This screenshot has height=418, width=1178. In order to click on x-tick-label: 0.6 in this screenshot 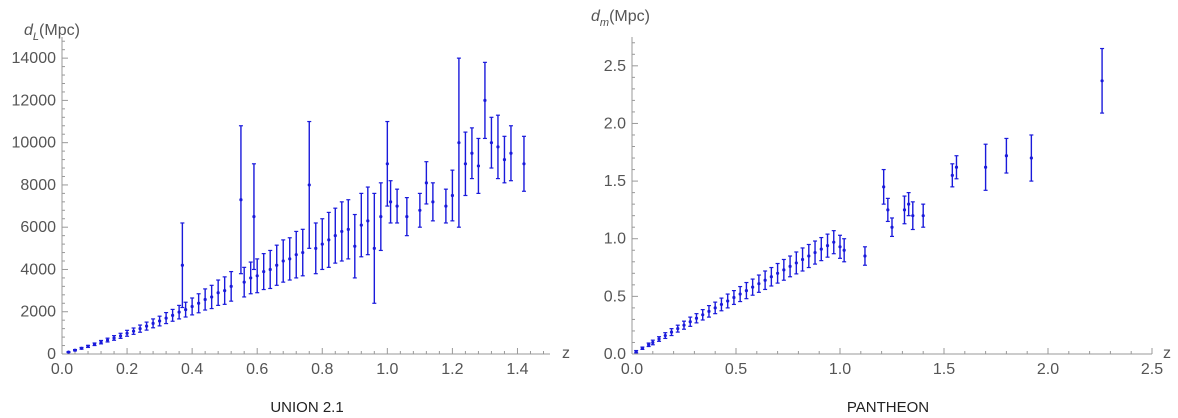, I will do `click(257, 369)`.